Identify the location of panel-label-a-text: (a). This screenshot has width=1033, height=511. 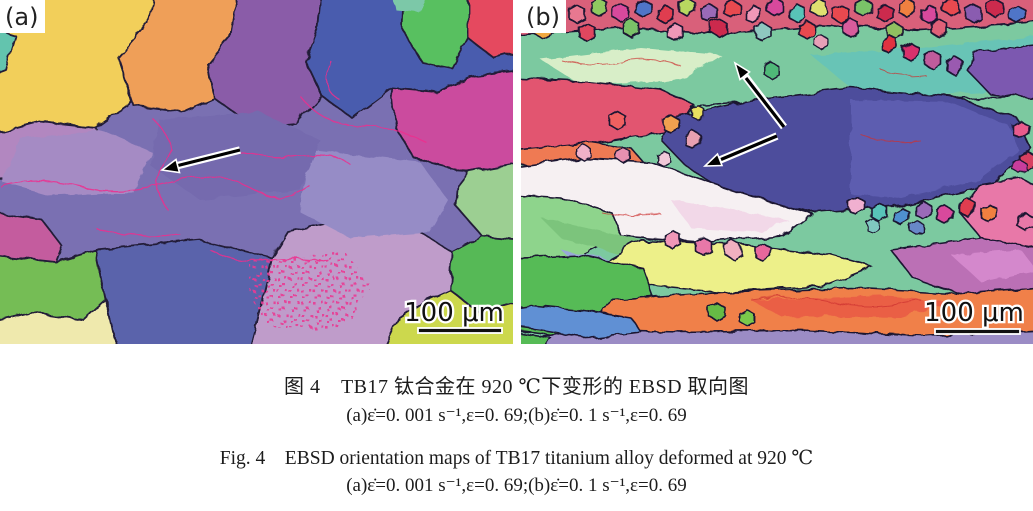
(21, 17).